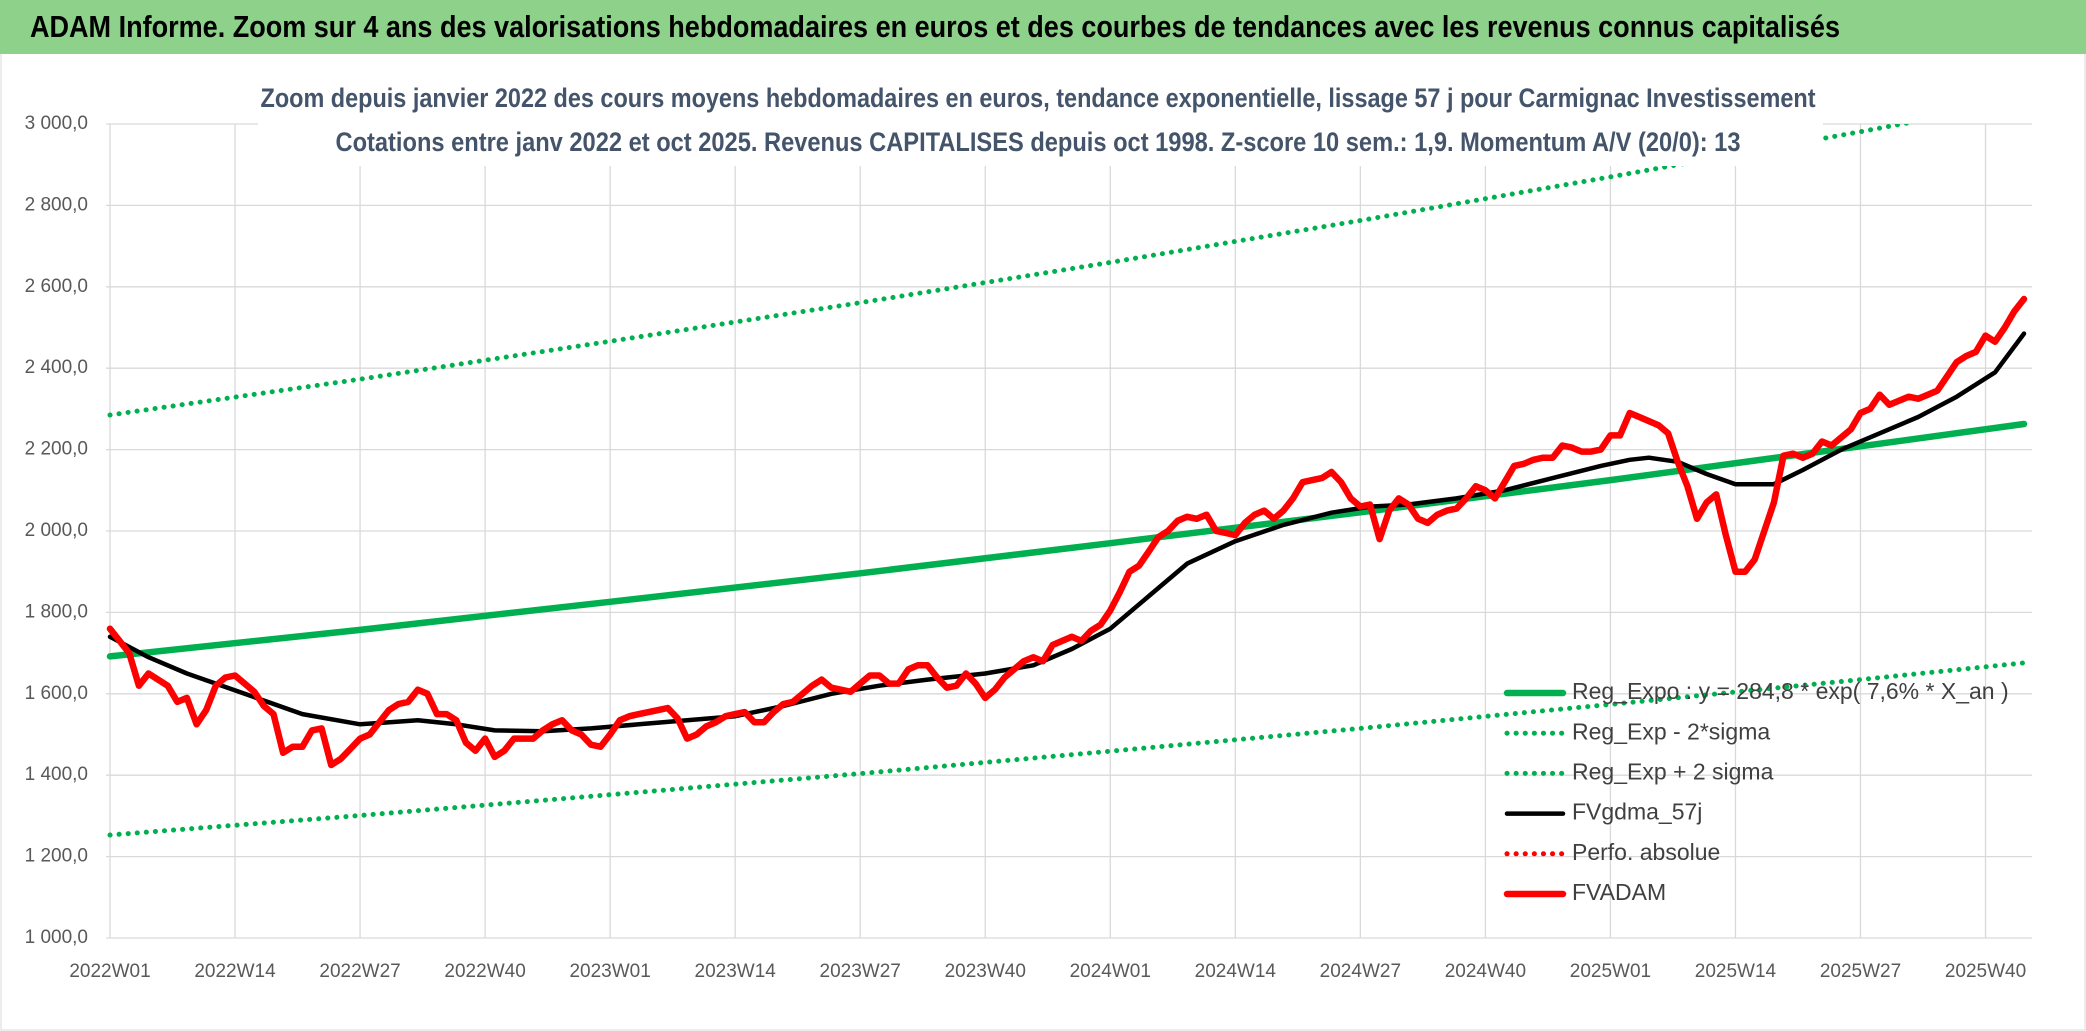 The height and width of the screenshot is (1031, 2086). Describe the element at coordinates (1485, 971) in the screenshot. I see `x-tick-label: 2024W40` at that location.